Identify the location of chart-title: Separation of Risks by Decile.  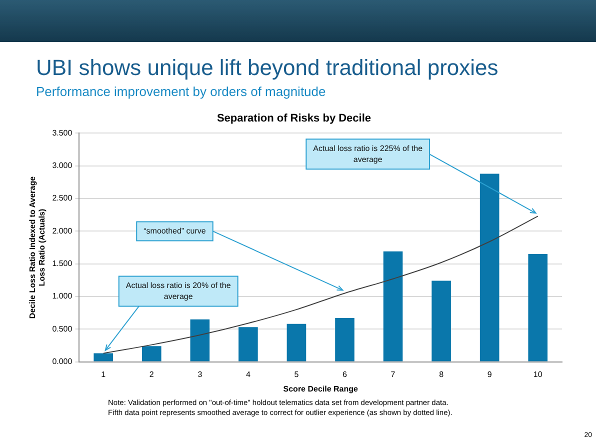
(294, 118).